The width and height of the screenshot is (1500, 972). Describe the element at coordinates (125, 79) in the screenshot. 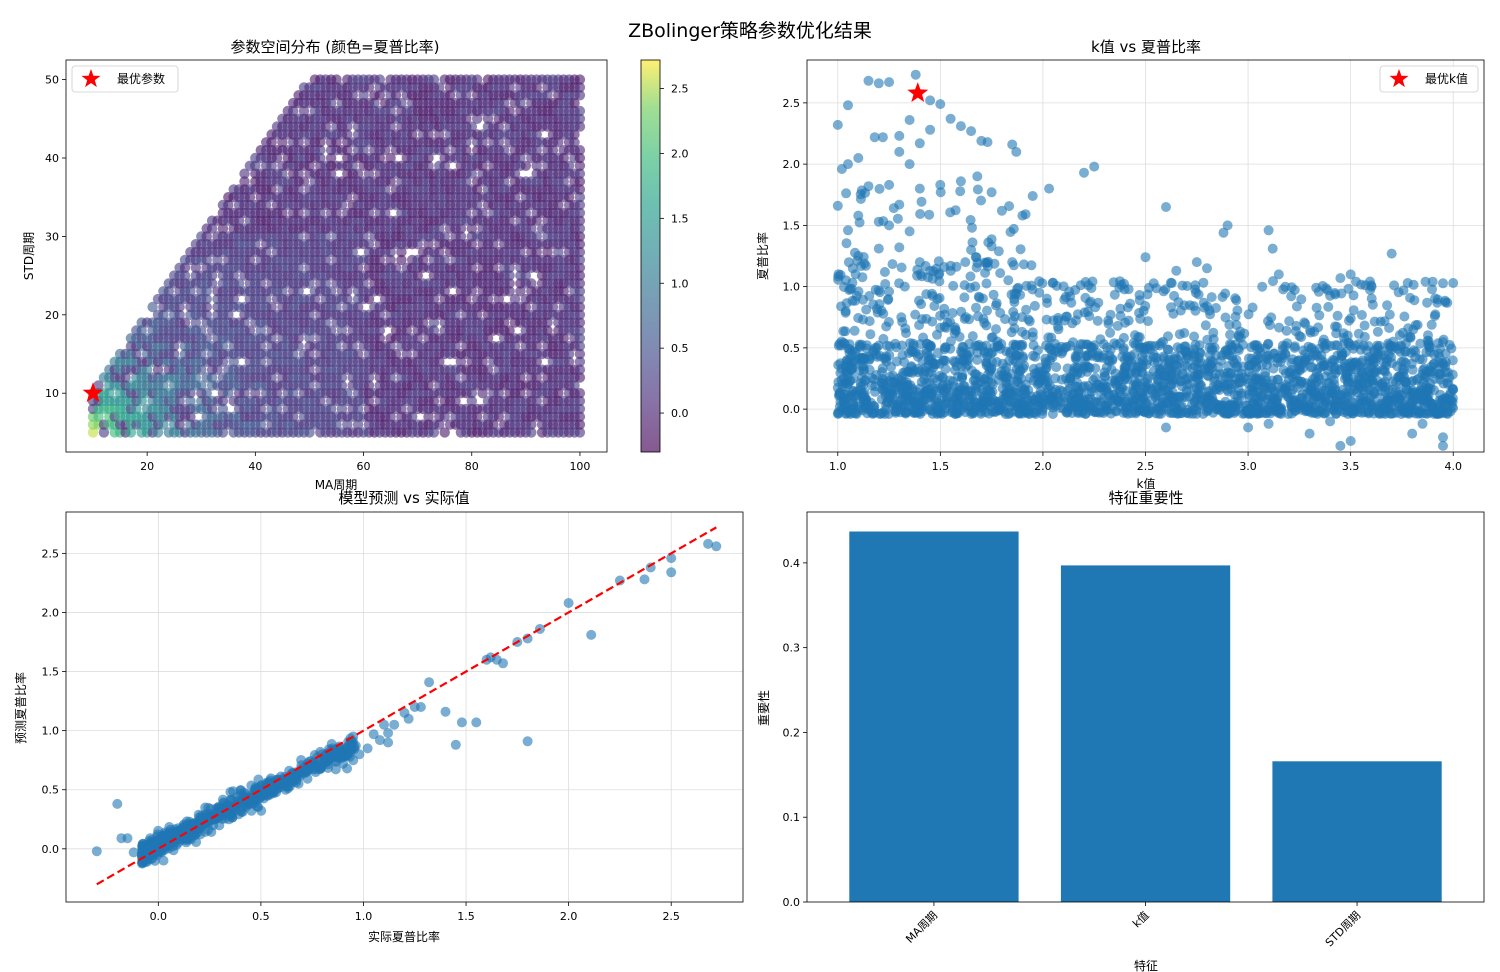

I see `p1-legend: 最优参数` at that location.